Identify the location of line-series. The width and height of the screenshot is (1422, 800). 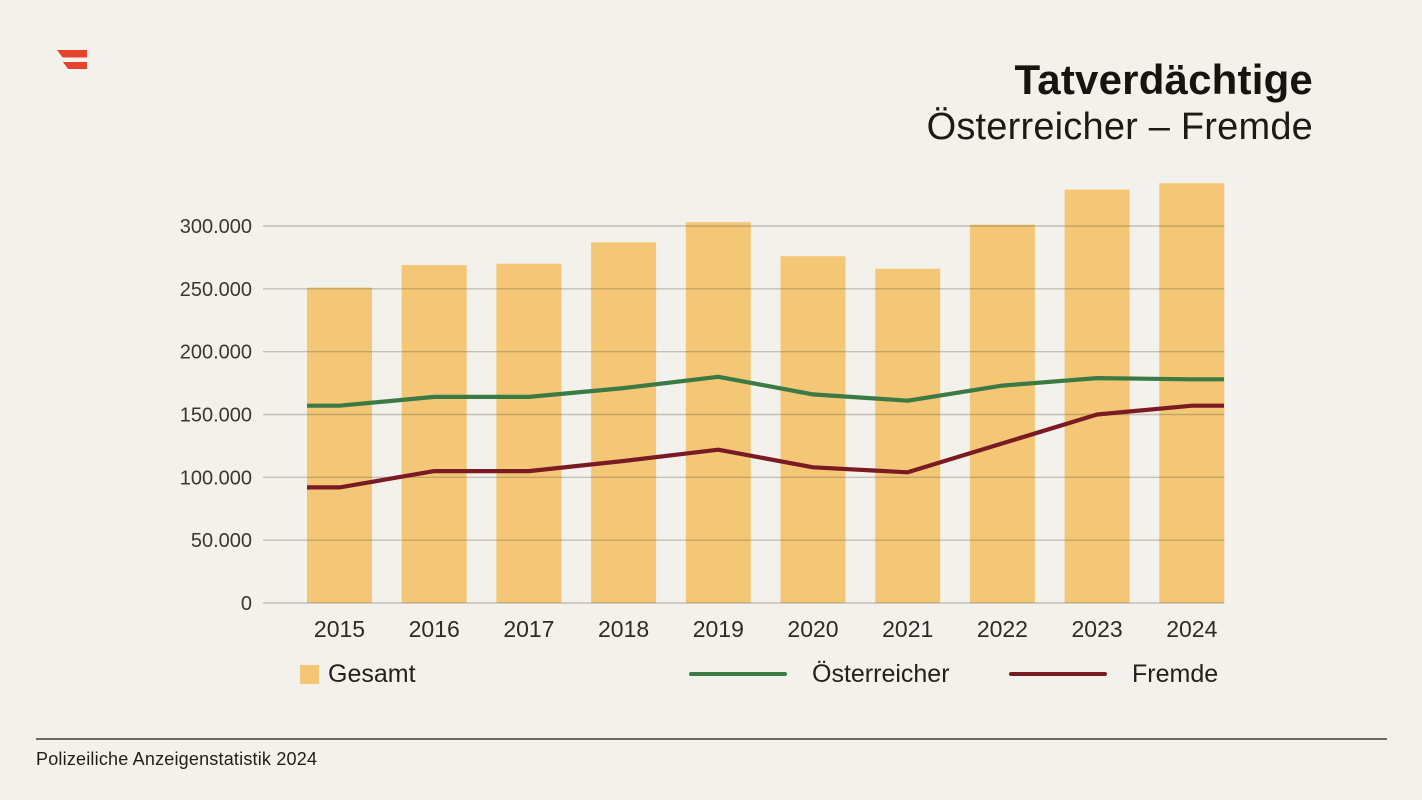
(765, 432).